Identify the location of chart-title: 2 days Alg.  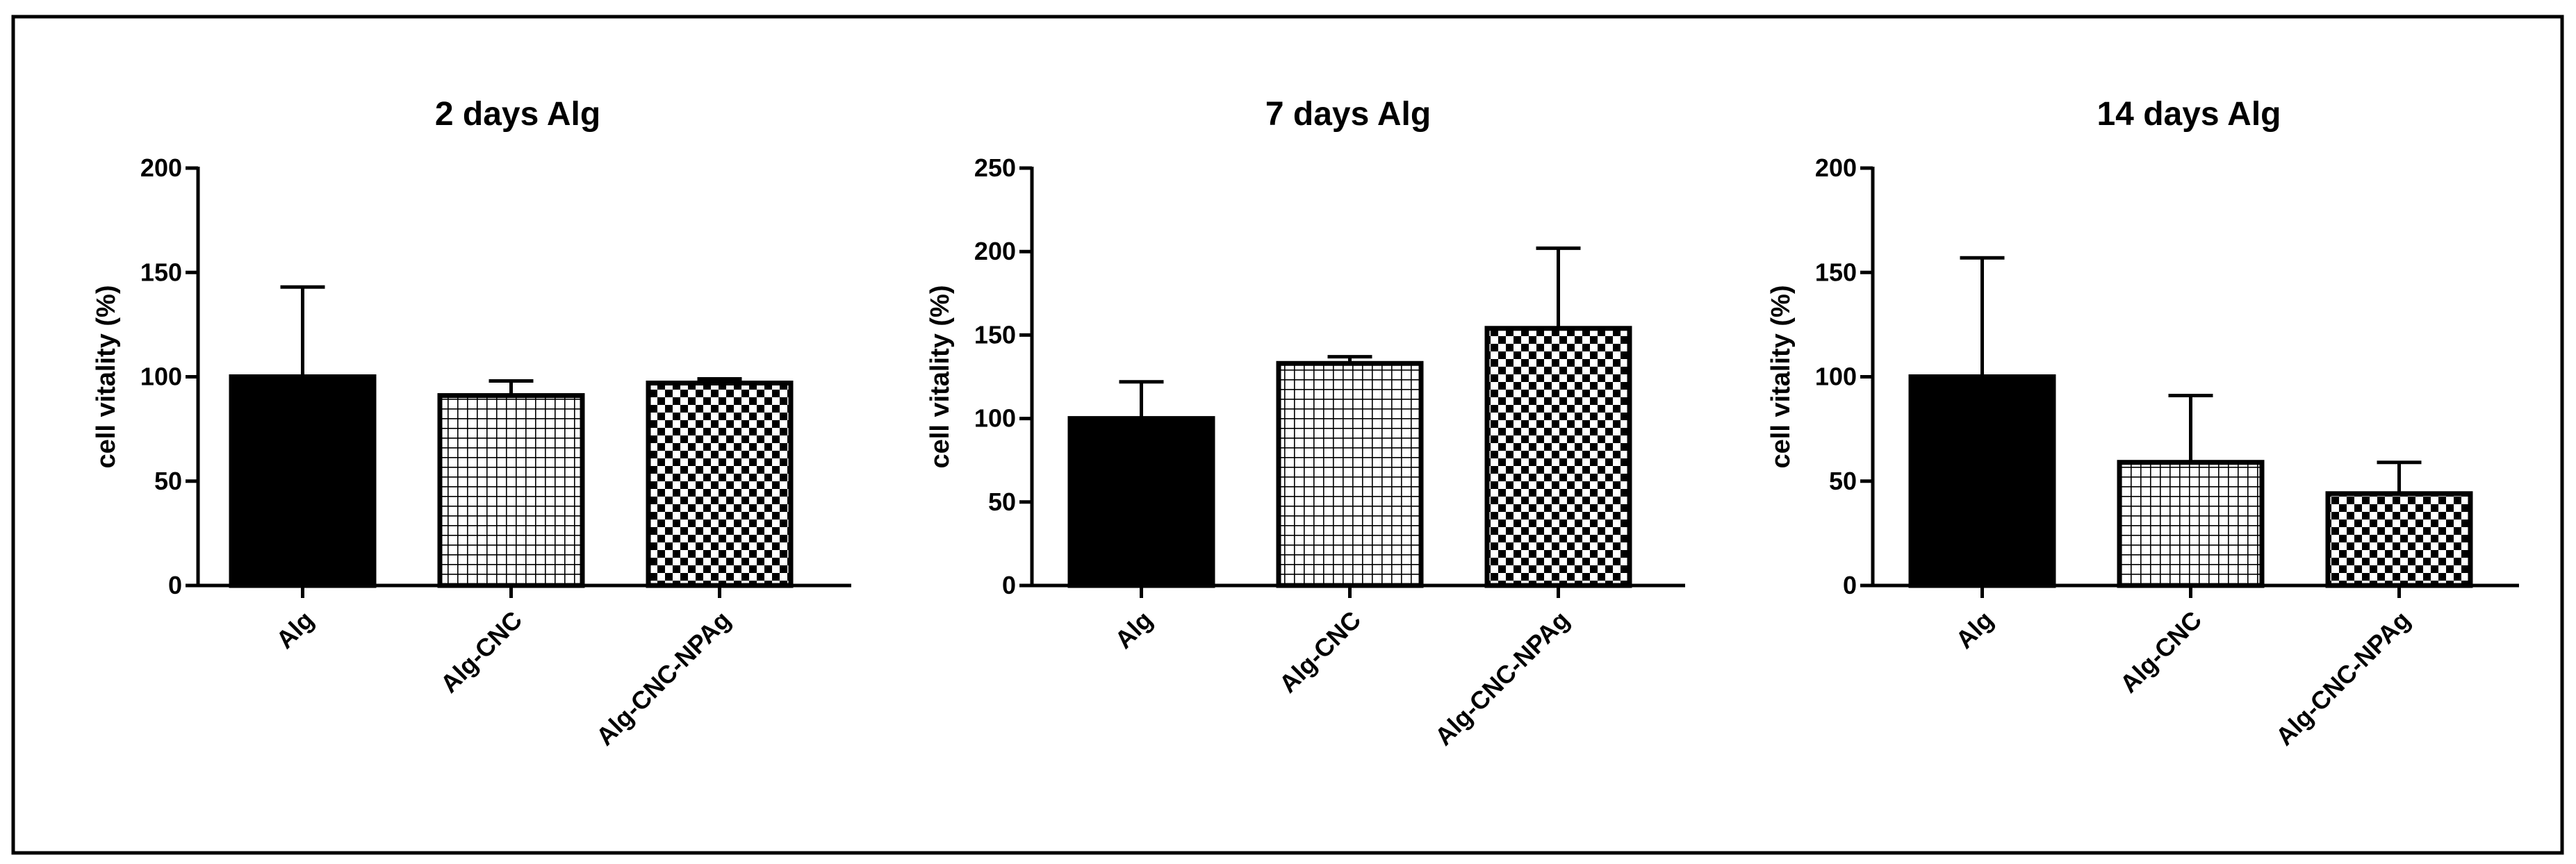
(517, 115).